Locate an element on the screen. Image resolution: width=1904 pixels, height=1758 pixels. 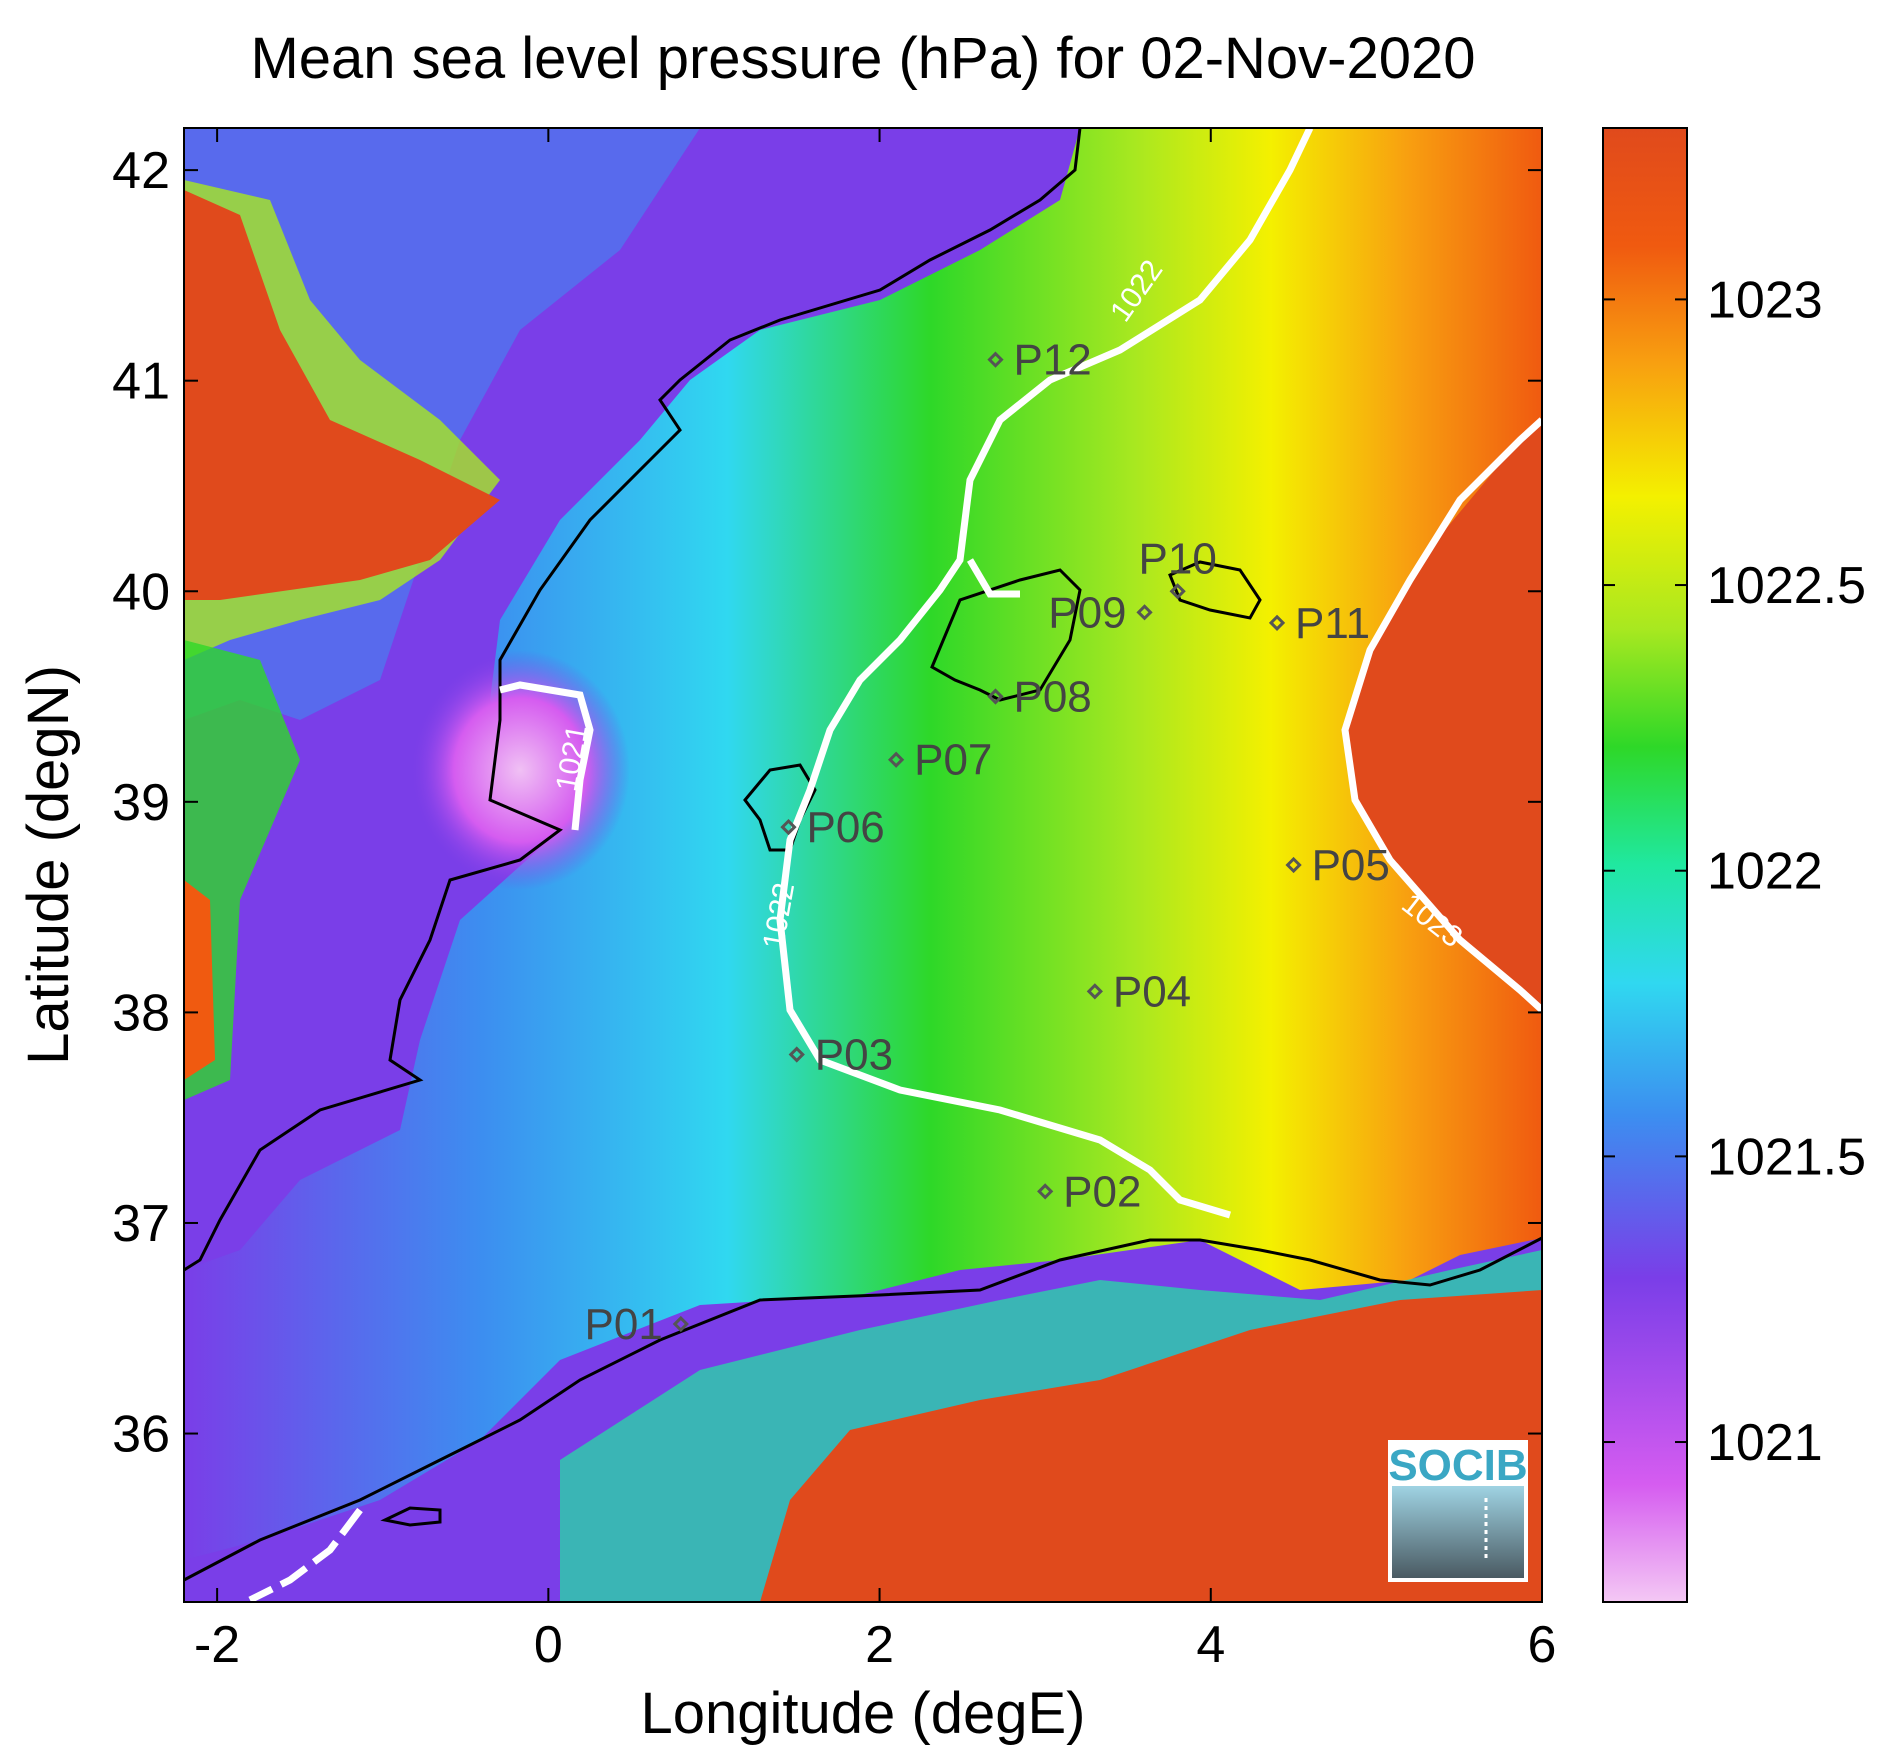
y-tick-label: 40 is located at coordinates (141, 592).